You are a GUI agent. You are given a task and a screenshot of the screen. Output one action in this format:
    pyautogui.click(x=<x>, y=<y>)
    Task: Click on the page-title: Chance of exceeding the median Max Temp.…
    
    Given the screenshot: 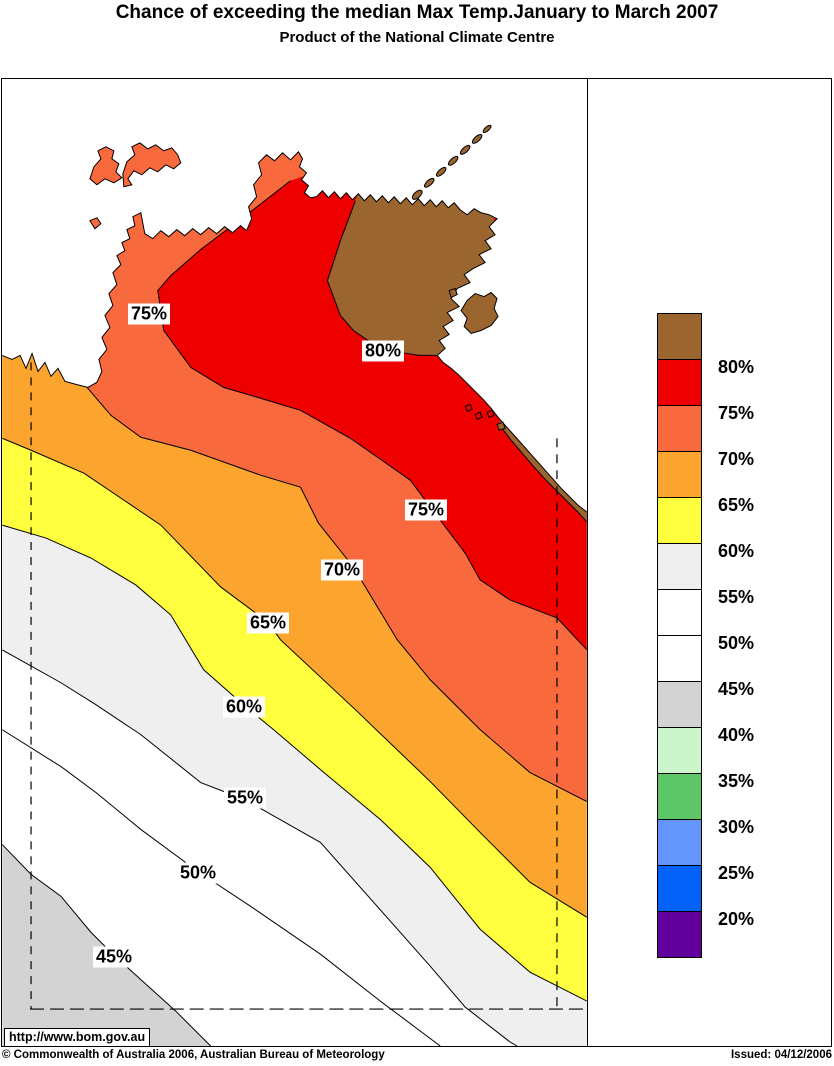 What is the action you would take?
    pyautogui.click(x=417, y=12)
    